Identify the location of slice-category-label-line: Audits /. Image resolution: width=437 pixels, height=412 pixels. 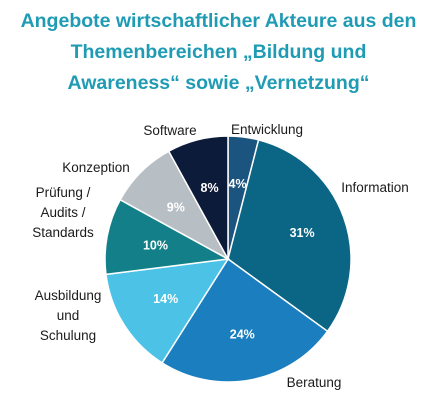
(62, 212).